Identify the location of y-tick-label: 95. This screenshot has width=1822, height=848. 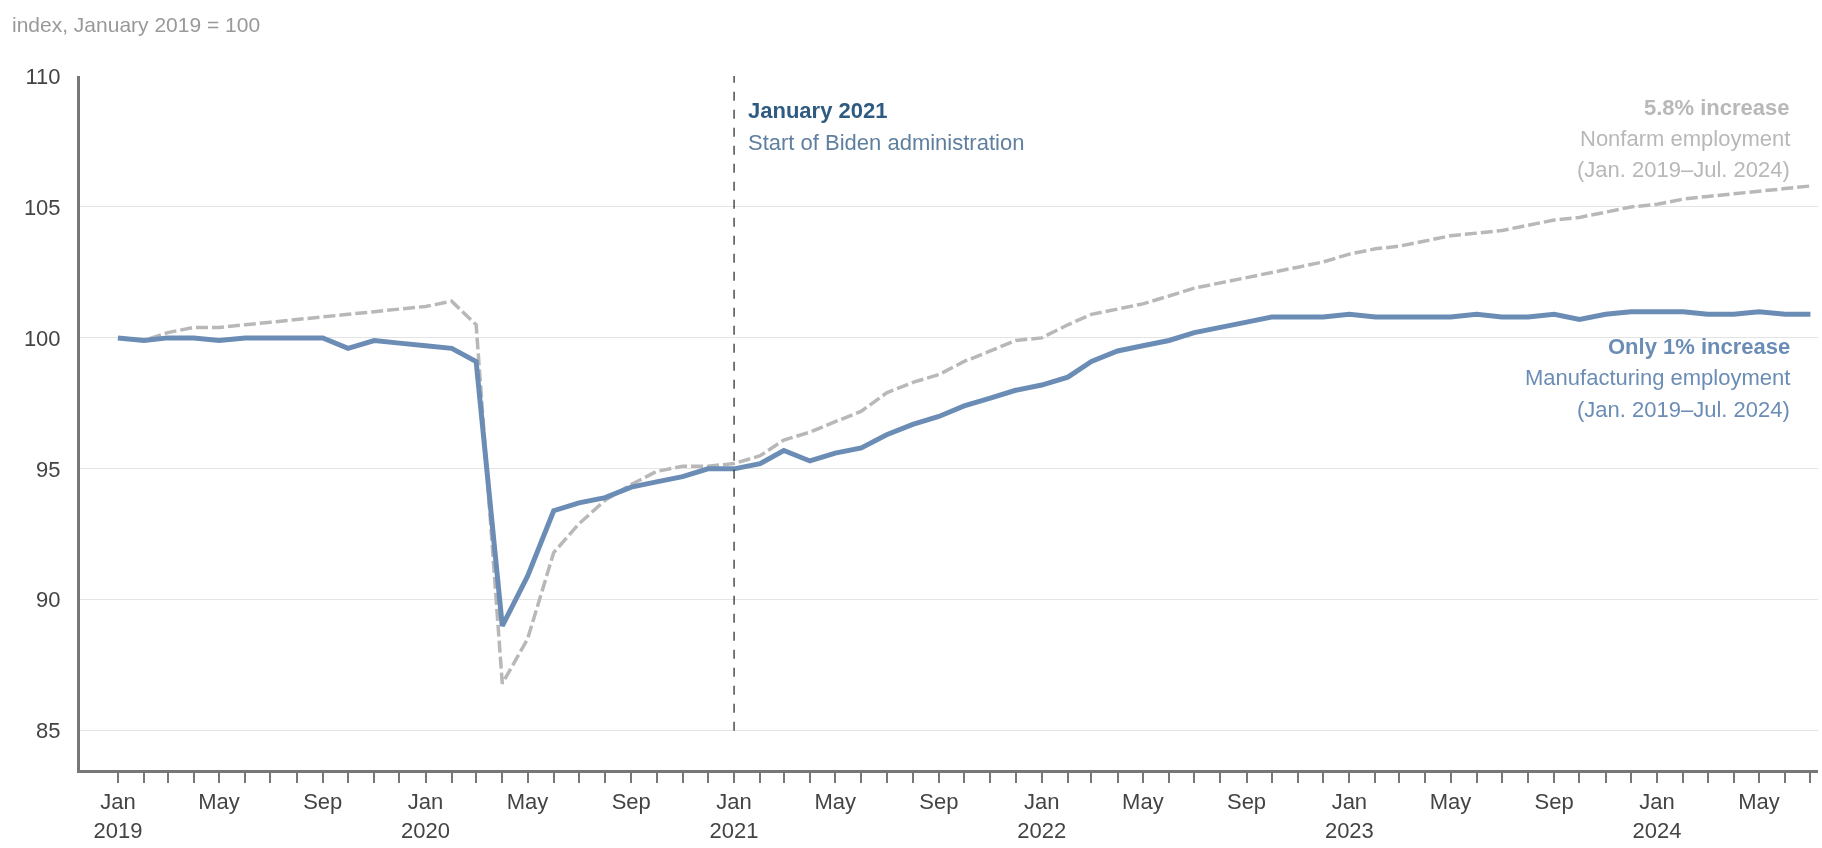
(48, 469).